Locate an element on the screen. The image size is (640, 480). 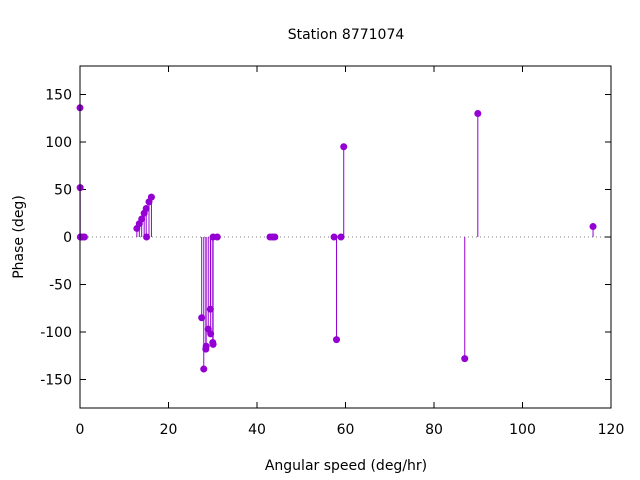
y-tick-label: 150 is located at coordinates (58, 96).